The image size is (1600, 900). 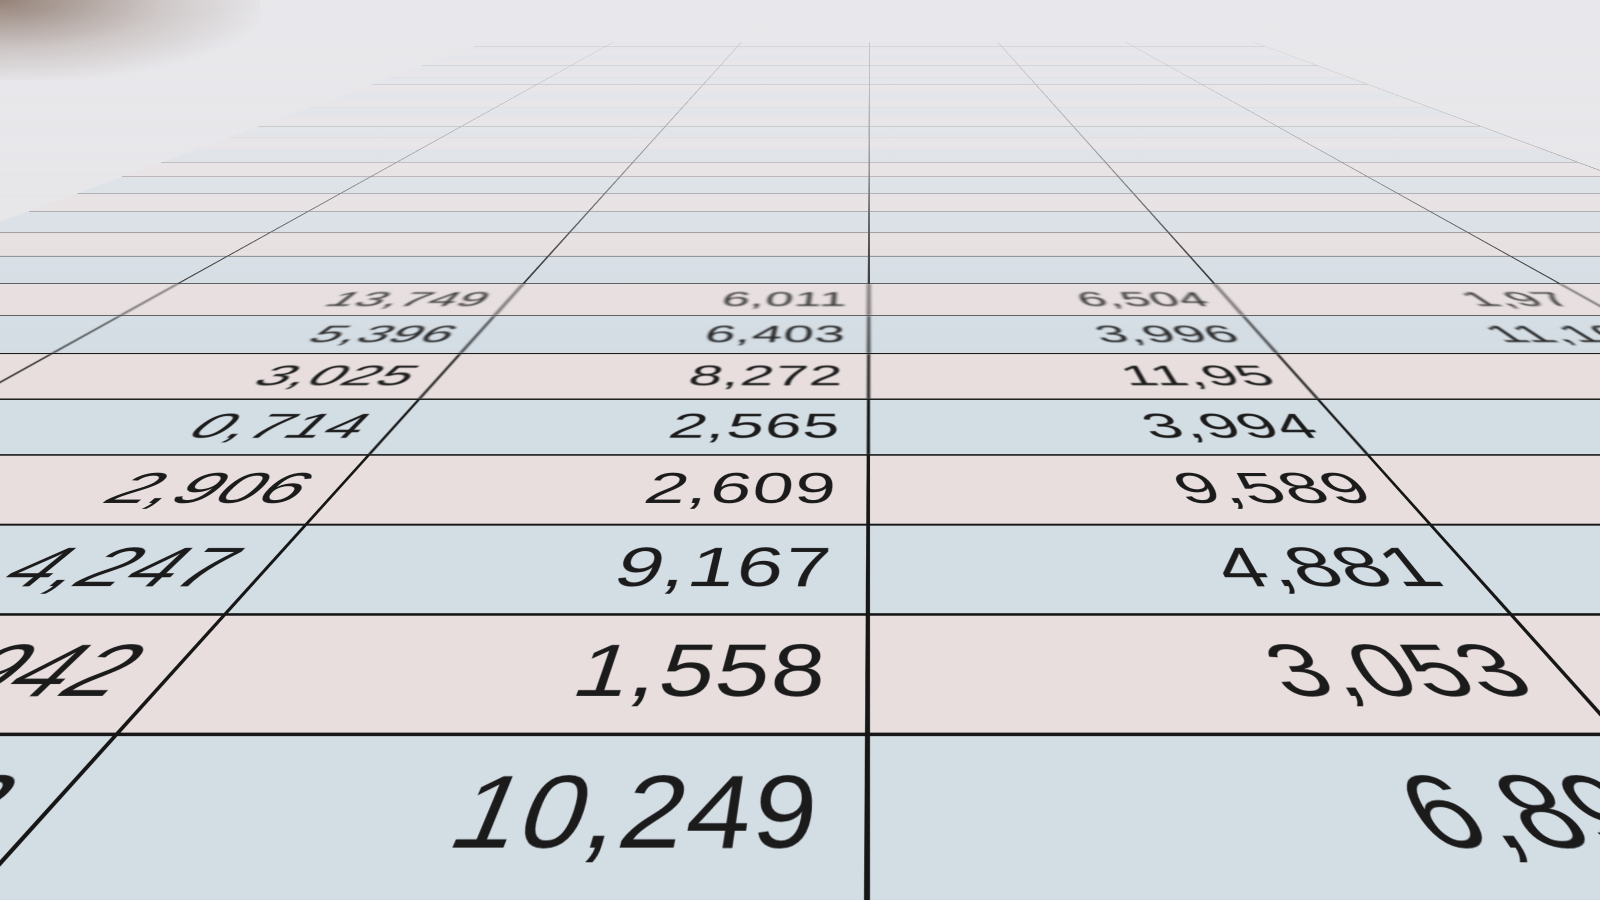 What do you see at coordinates (1439, 376) in the screenshot?
I see `table-cell: 3,8` at bounding box center [1439, 376].